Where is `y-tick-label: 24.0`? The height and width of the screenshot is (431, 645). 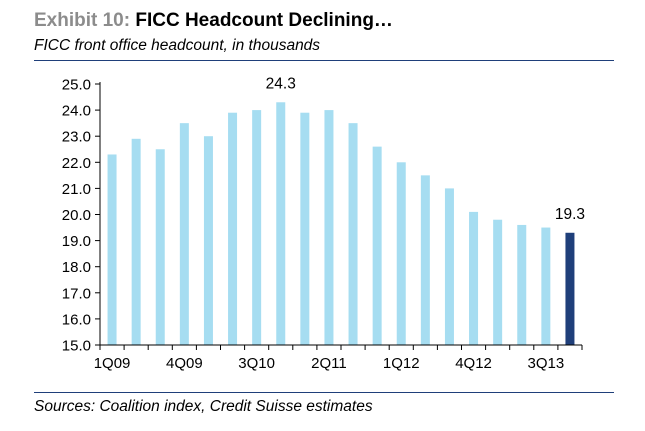
y-tick-label: 24.0 is located at coordinates (76, 111).